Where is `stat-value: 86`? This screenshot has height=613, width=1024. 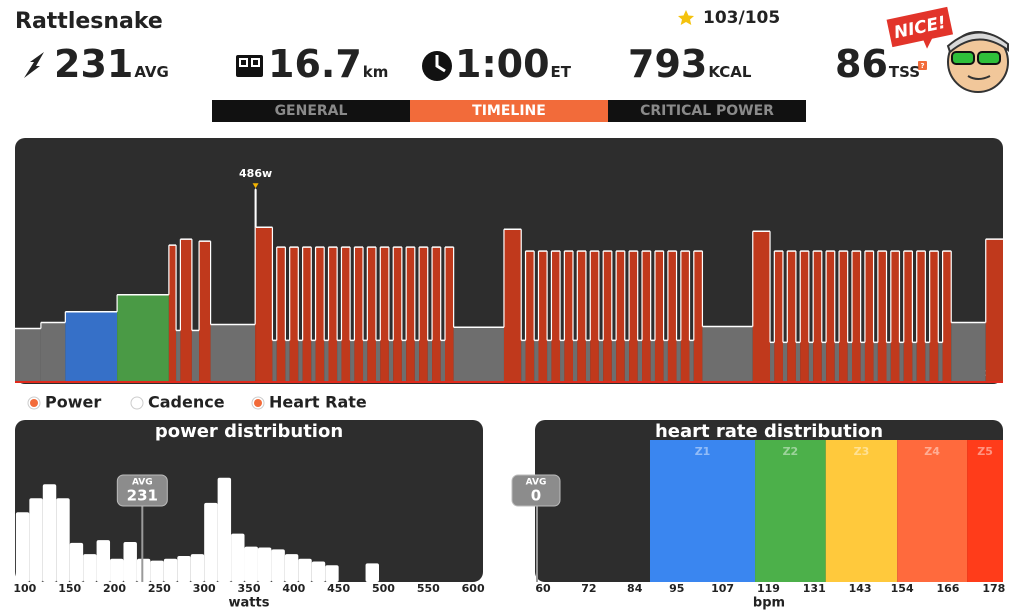 stat-value: 86 is located at coordinates (861, 64).